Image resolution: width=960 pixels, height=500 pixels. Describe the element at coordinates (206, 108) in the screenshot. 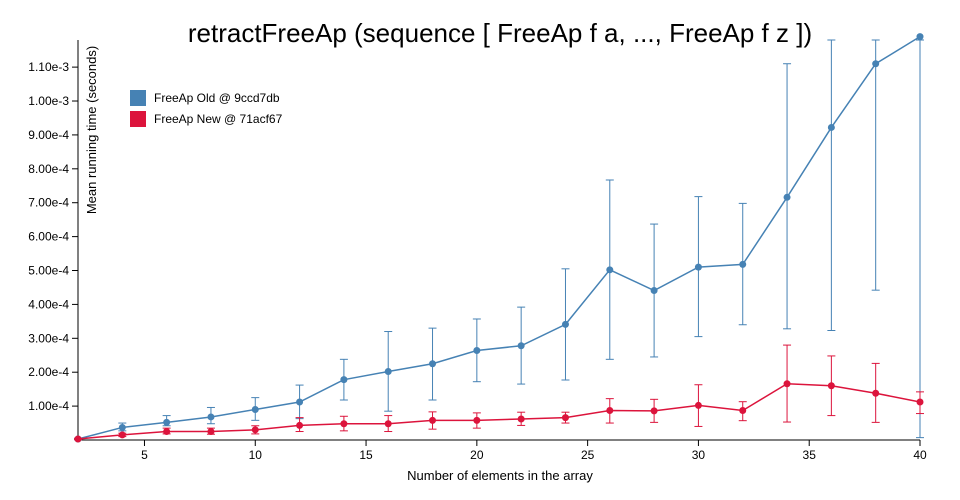

I see `legend: FreeAp Old @ 9ccd7db FreeAp New @ 71acf67` at that location.